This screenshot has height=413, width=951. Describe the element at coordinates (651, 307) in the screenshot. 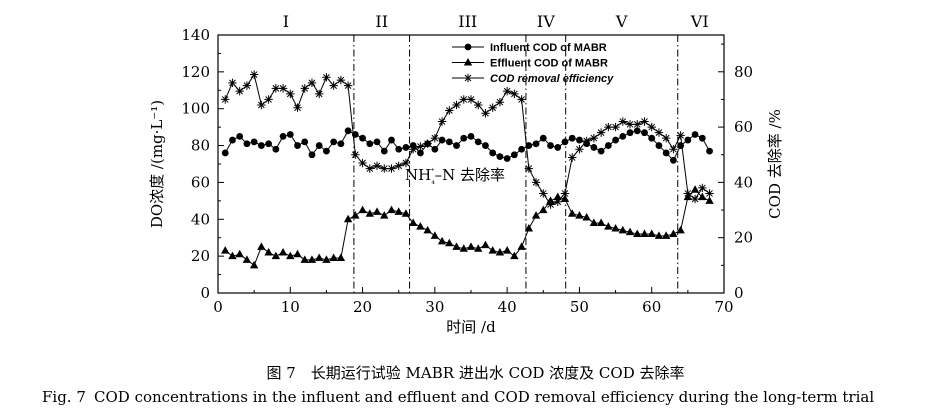

I see `x-tick-label: 60` at that location.